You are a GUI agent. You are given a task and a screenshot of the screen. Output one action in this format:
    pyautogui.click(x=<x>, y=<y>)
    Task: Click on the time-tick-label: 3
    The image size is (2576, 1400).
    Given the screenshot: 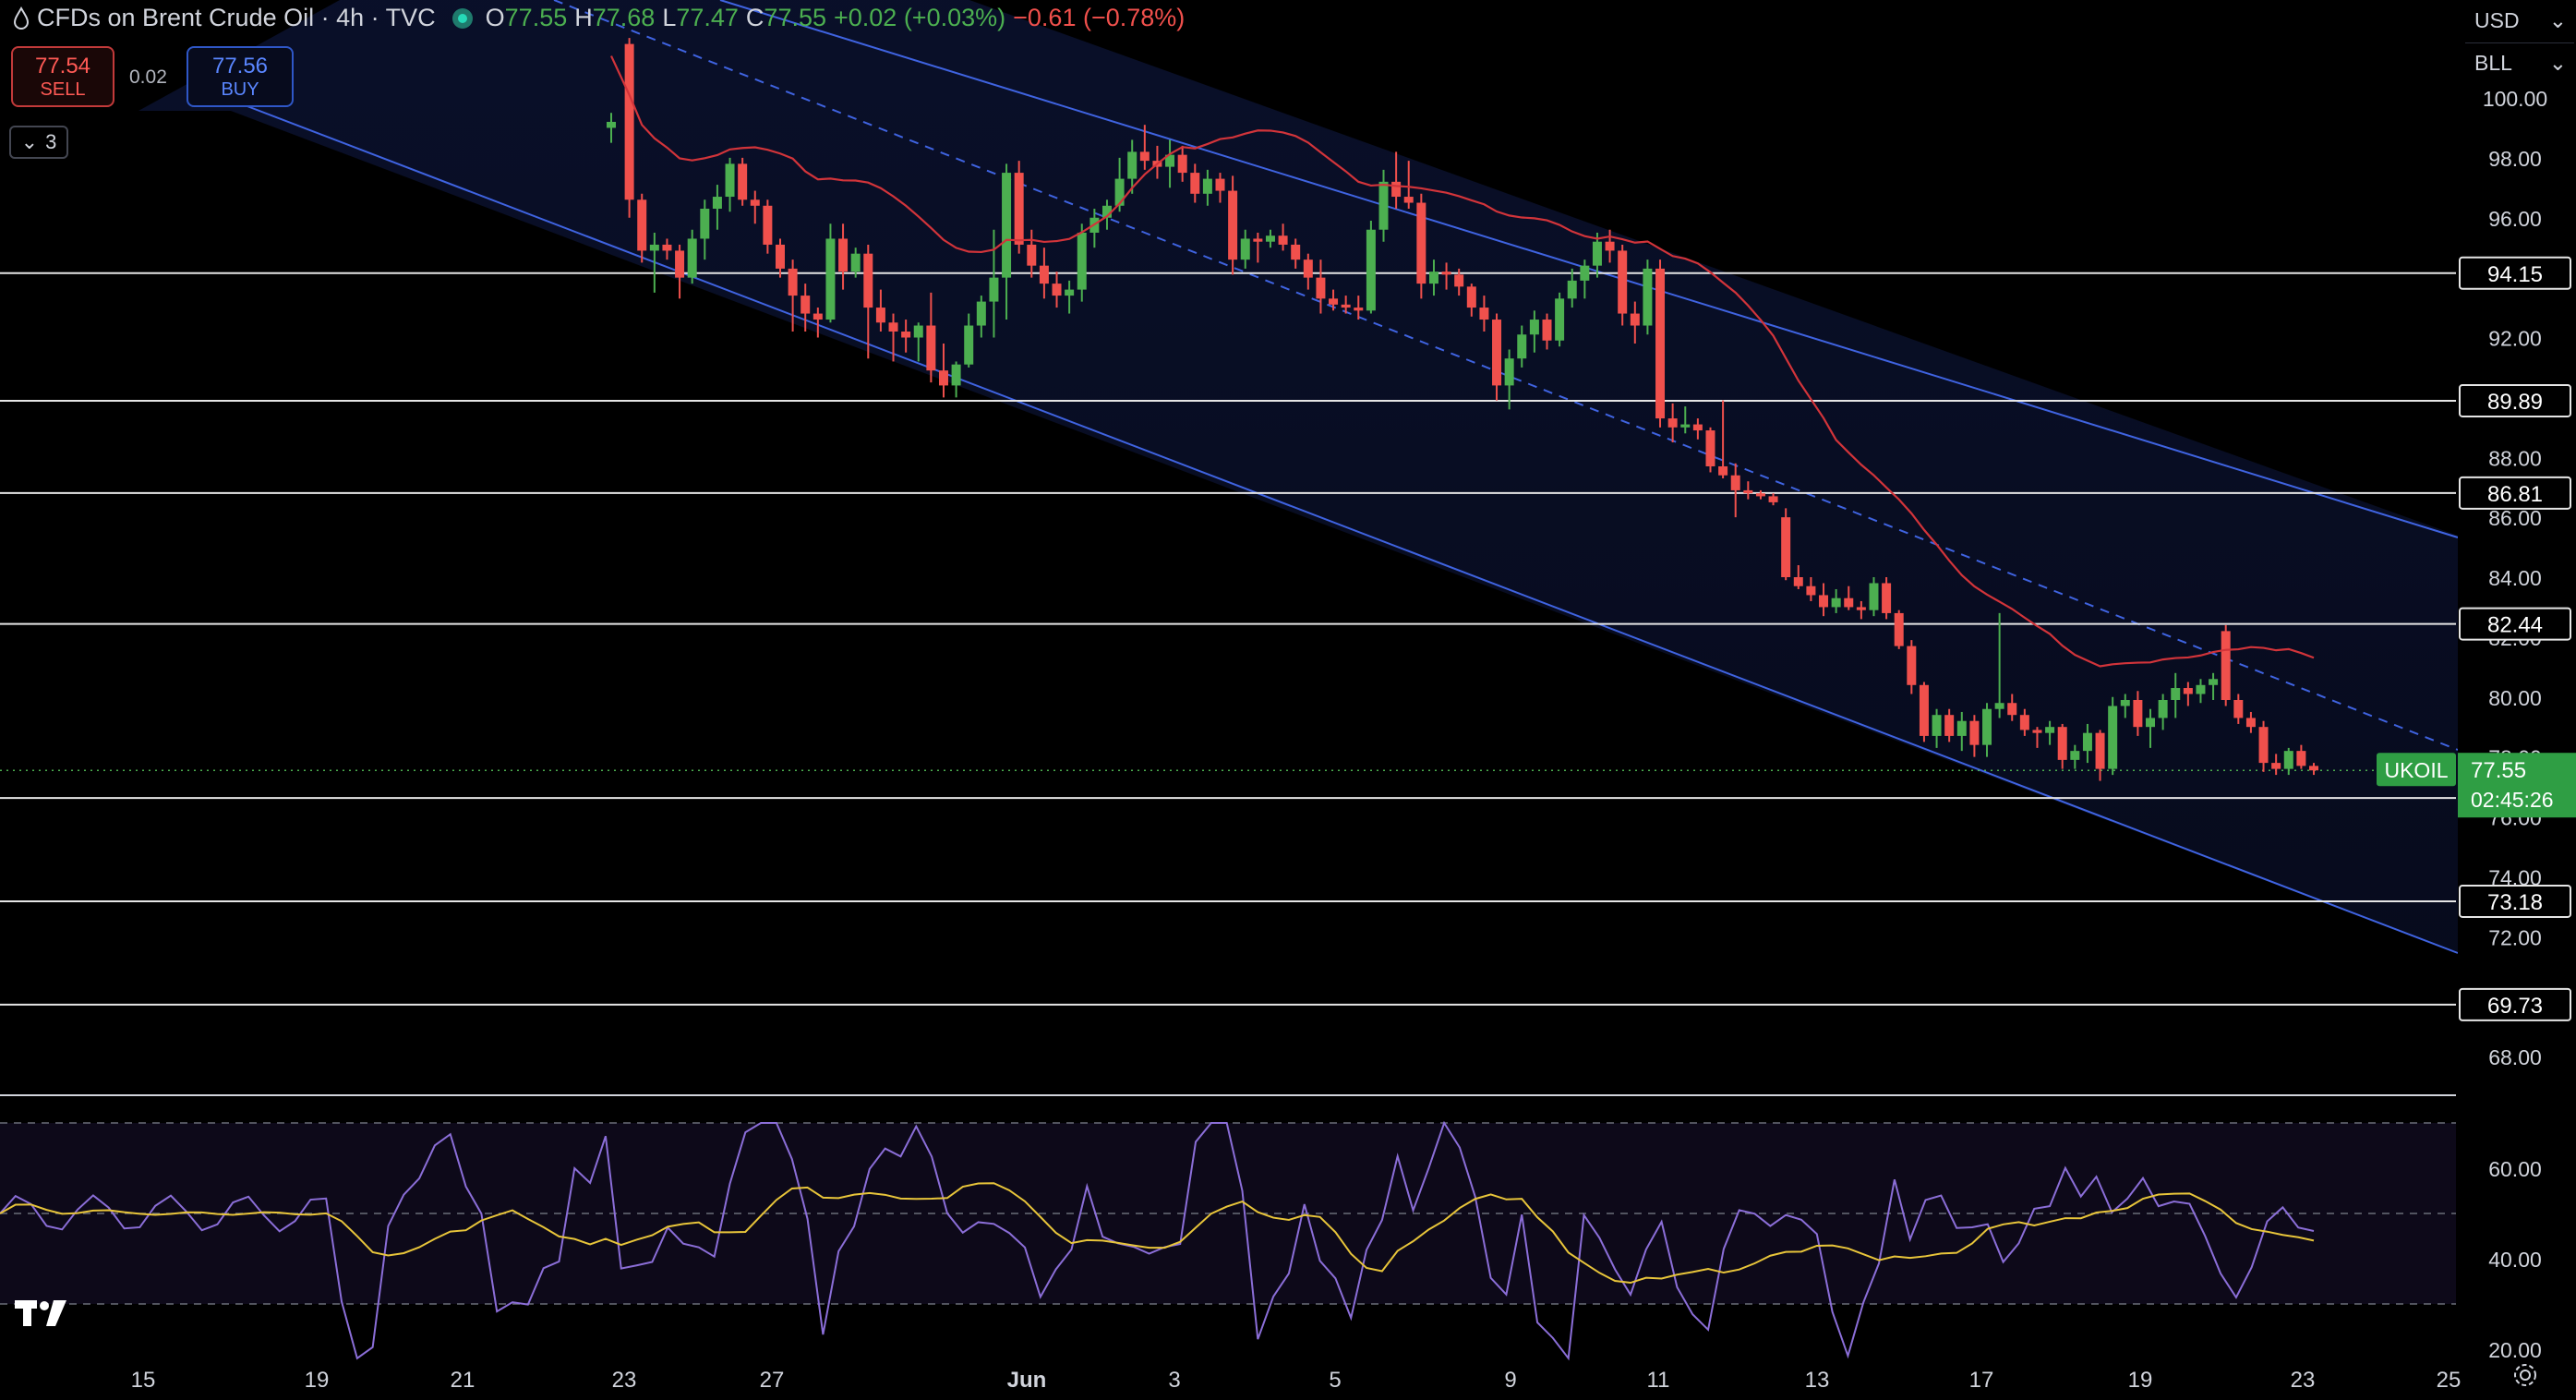 What is the action you would take?
    pyautogui.click(x=1174, y=1381)
    